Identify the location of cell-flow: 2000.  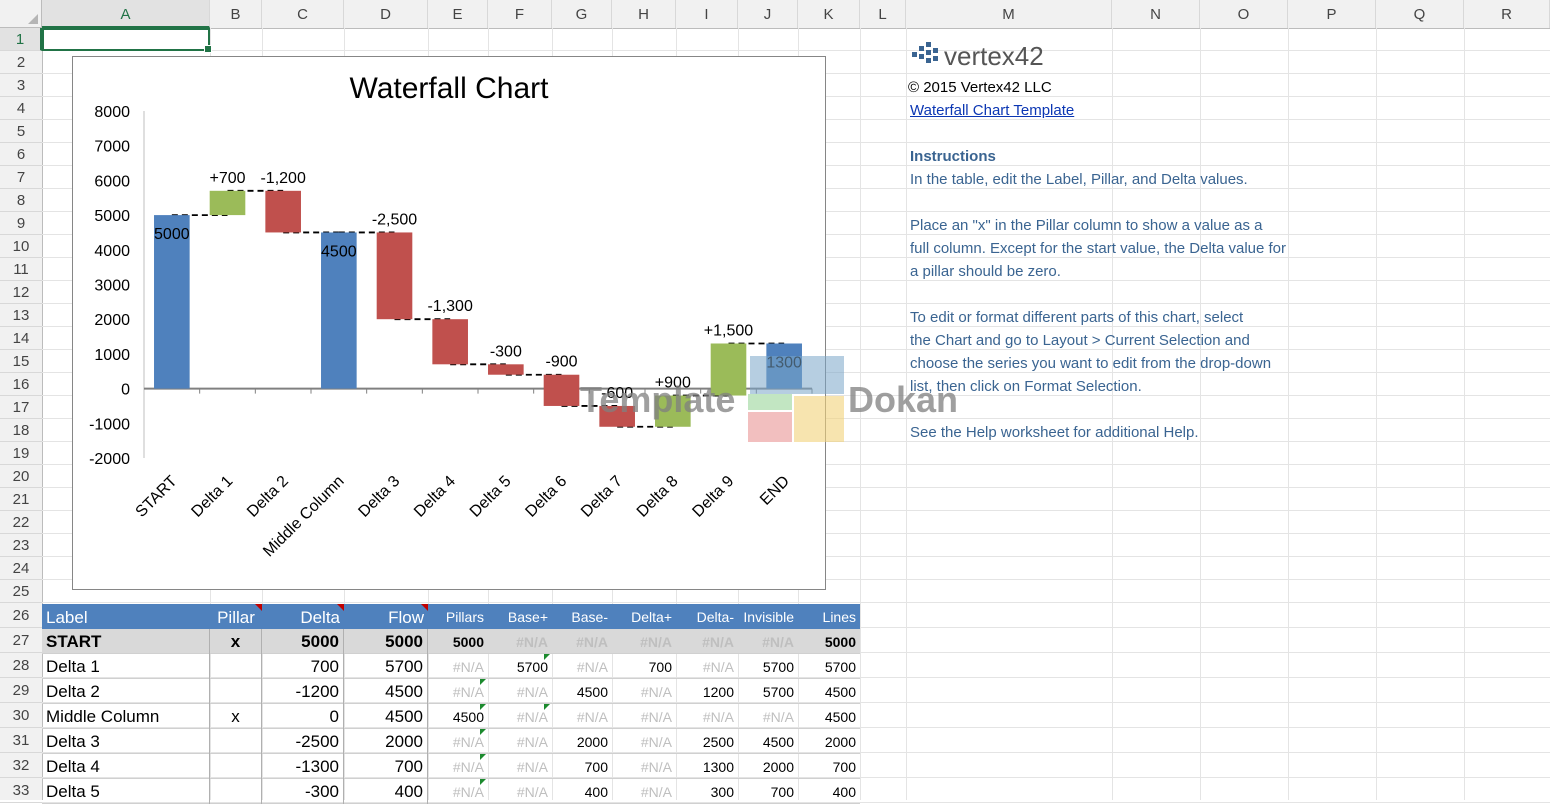
(386, 741).